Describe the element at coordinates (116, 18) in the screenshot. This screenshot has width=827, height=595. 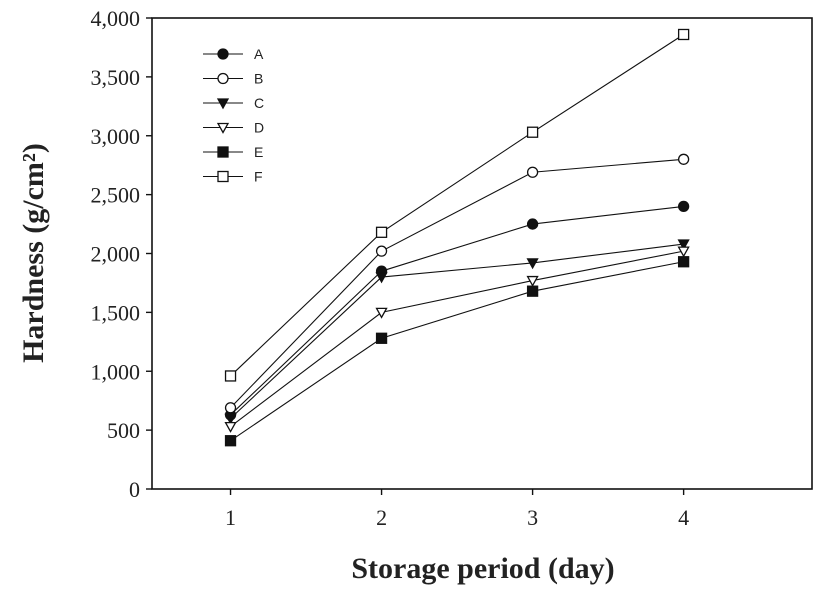
I see `y-tick-label: 4,000` at that location.